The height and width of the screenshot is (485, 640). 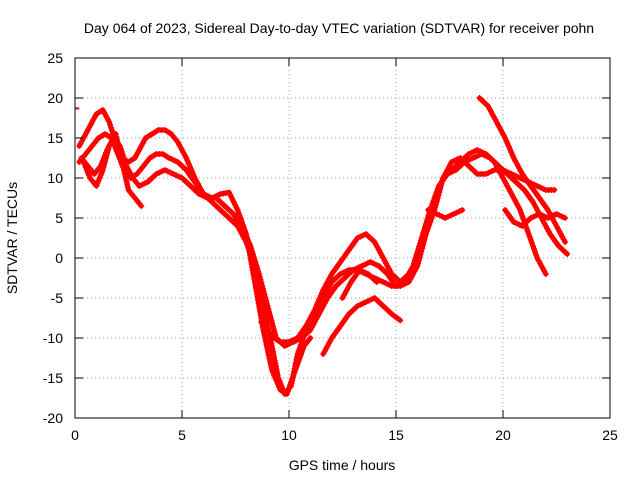 What do you see at coordinates (53, 418) in the screenshot?
I see `y-tick-label: -20` at bounding box center [53, 418].